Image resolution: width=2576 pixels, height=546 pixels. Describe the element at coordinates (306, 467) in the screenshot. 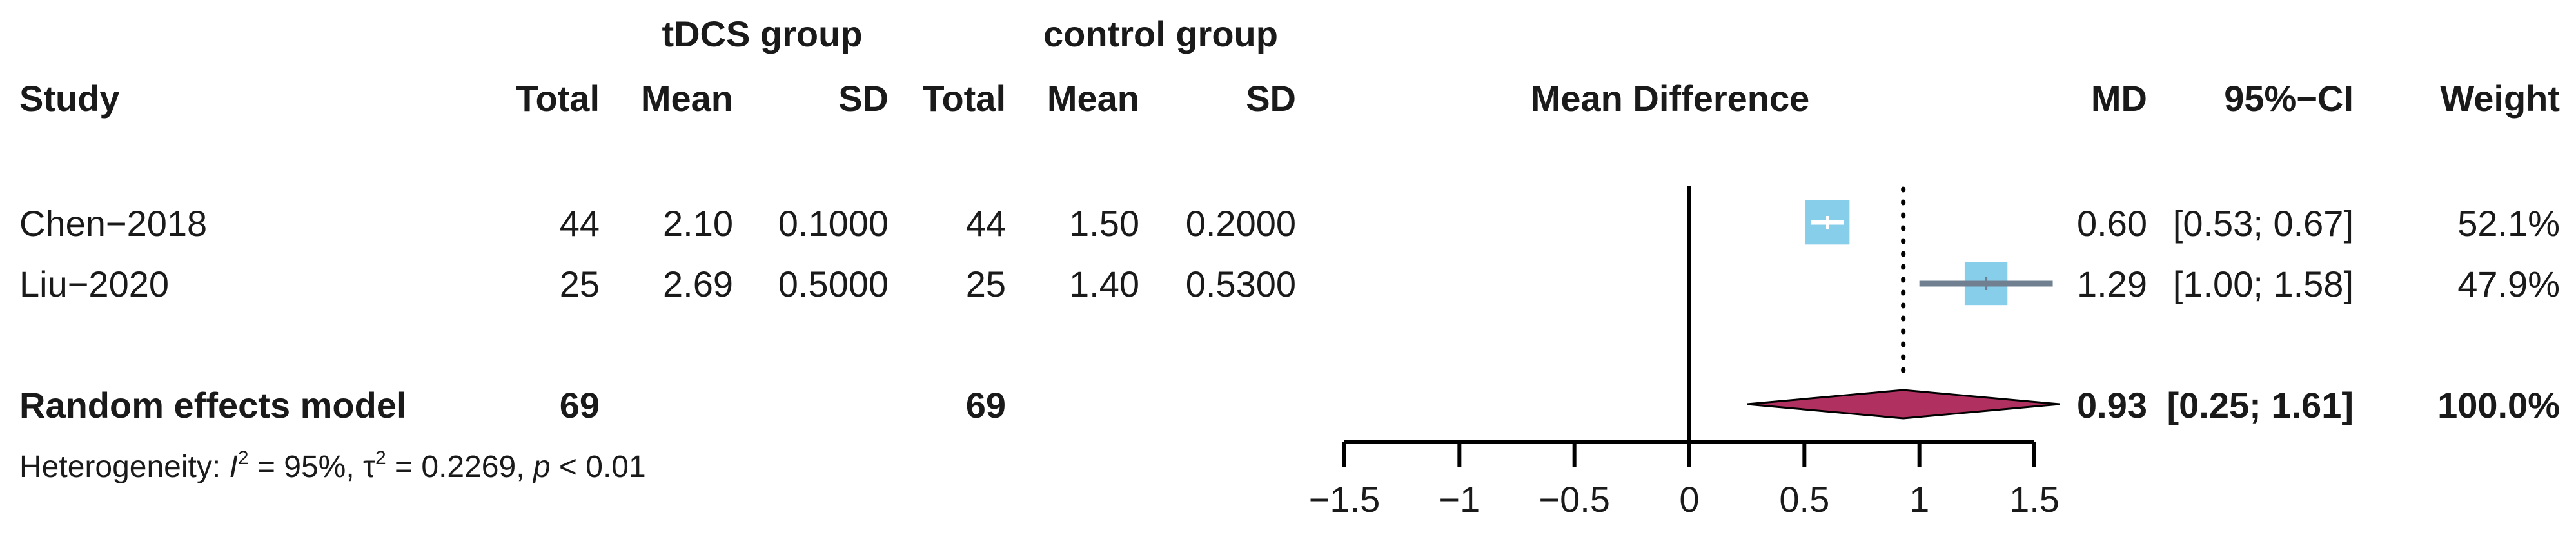

I see `i2-value: = 95%,` at that location.